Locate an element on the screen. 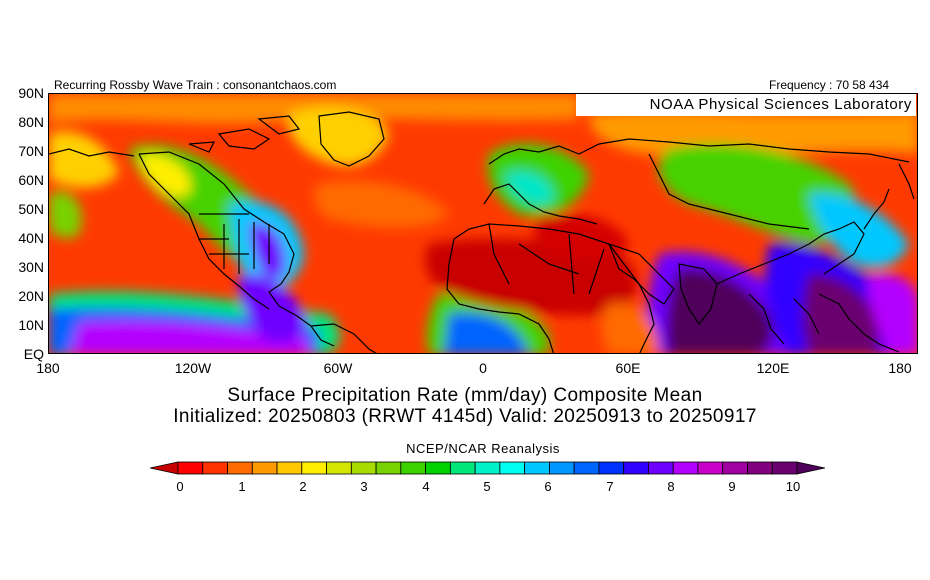 Image resolution: width=930 pixels, height=580 pixels. colorbar-tick-label: 2 is located at coordinates (303, 486).